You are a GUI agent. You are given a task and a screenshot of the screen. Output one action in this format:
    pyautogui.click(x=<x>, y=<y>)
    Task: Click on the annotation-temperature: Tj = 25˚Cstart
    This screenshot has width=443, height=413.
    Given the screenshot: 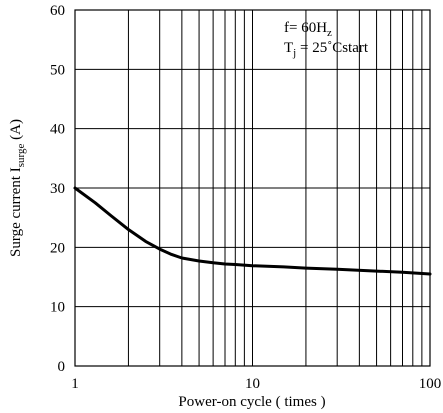 What is the action you would take?
    pyautogui.click(x=326, y=49)
    